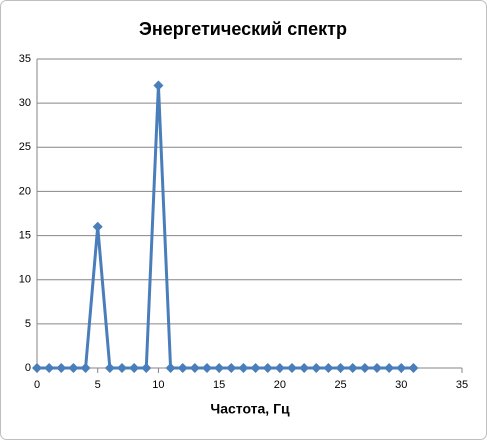 The width and height of the screenshot is (487, 440). What do you see at coordinates (98, 385) in the screenshot?
I see `x-tick-label: 5` at bounding box center [98, 385].